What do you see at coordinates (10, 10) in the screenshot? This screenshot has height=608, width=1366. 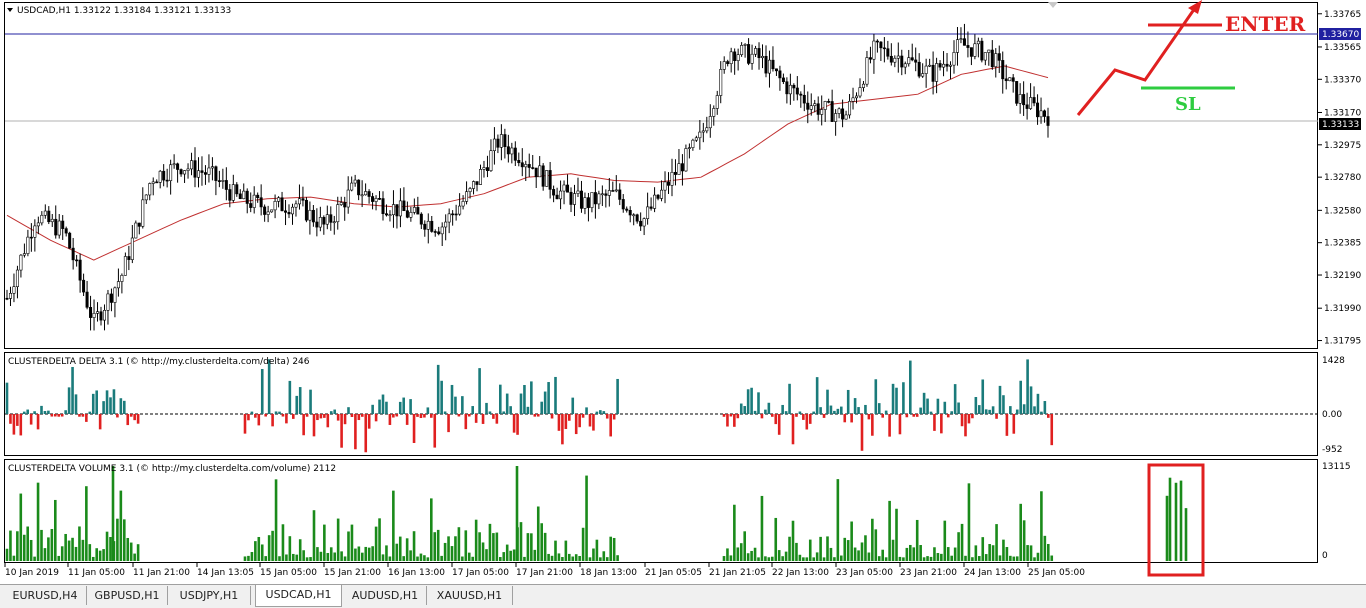 I see `collapse-triangle-icon` at bounding box center [10, 10].